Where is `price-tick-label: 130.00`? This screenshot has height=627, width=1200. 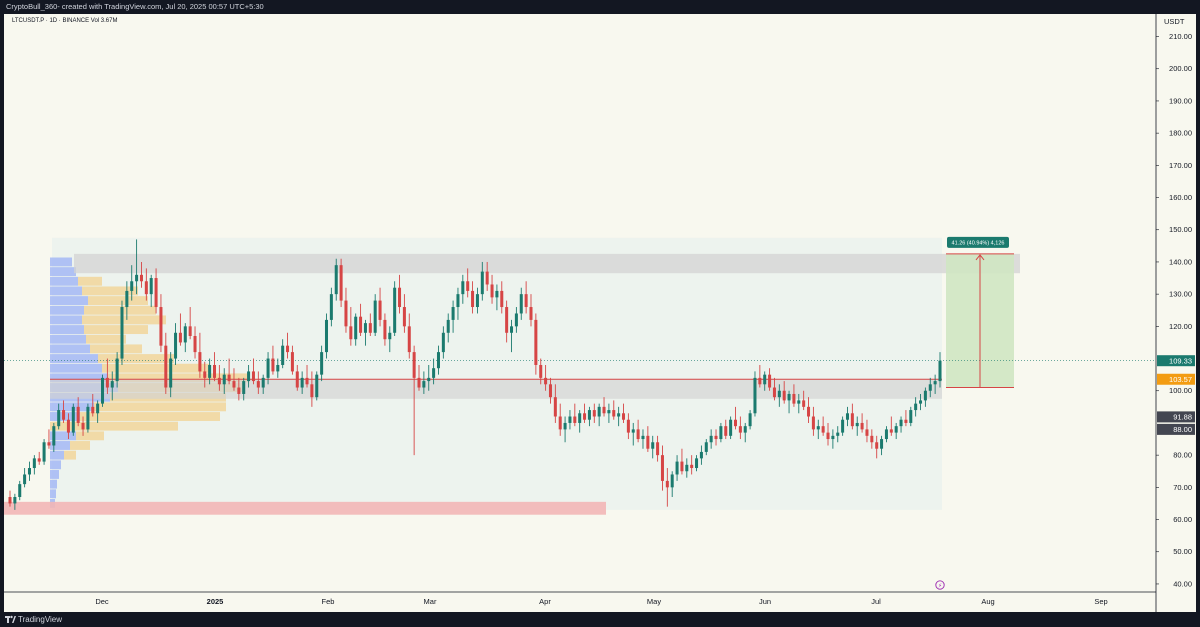
price-tick-label: 130.00 is located at coordinates (1180, 294).